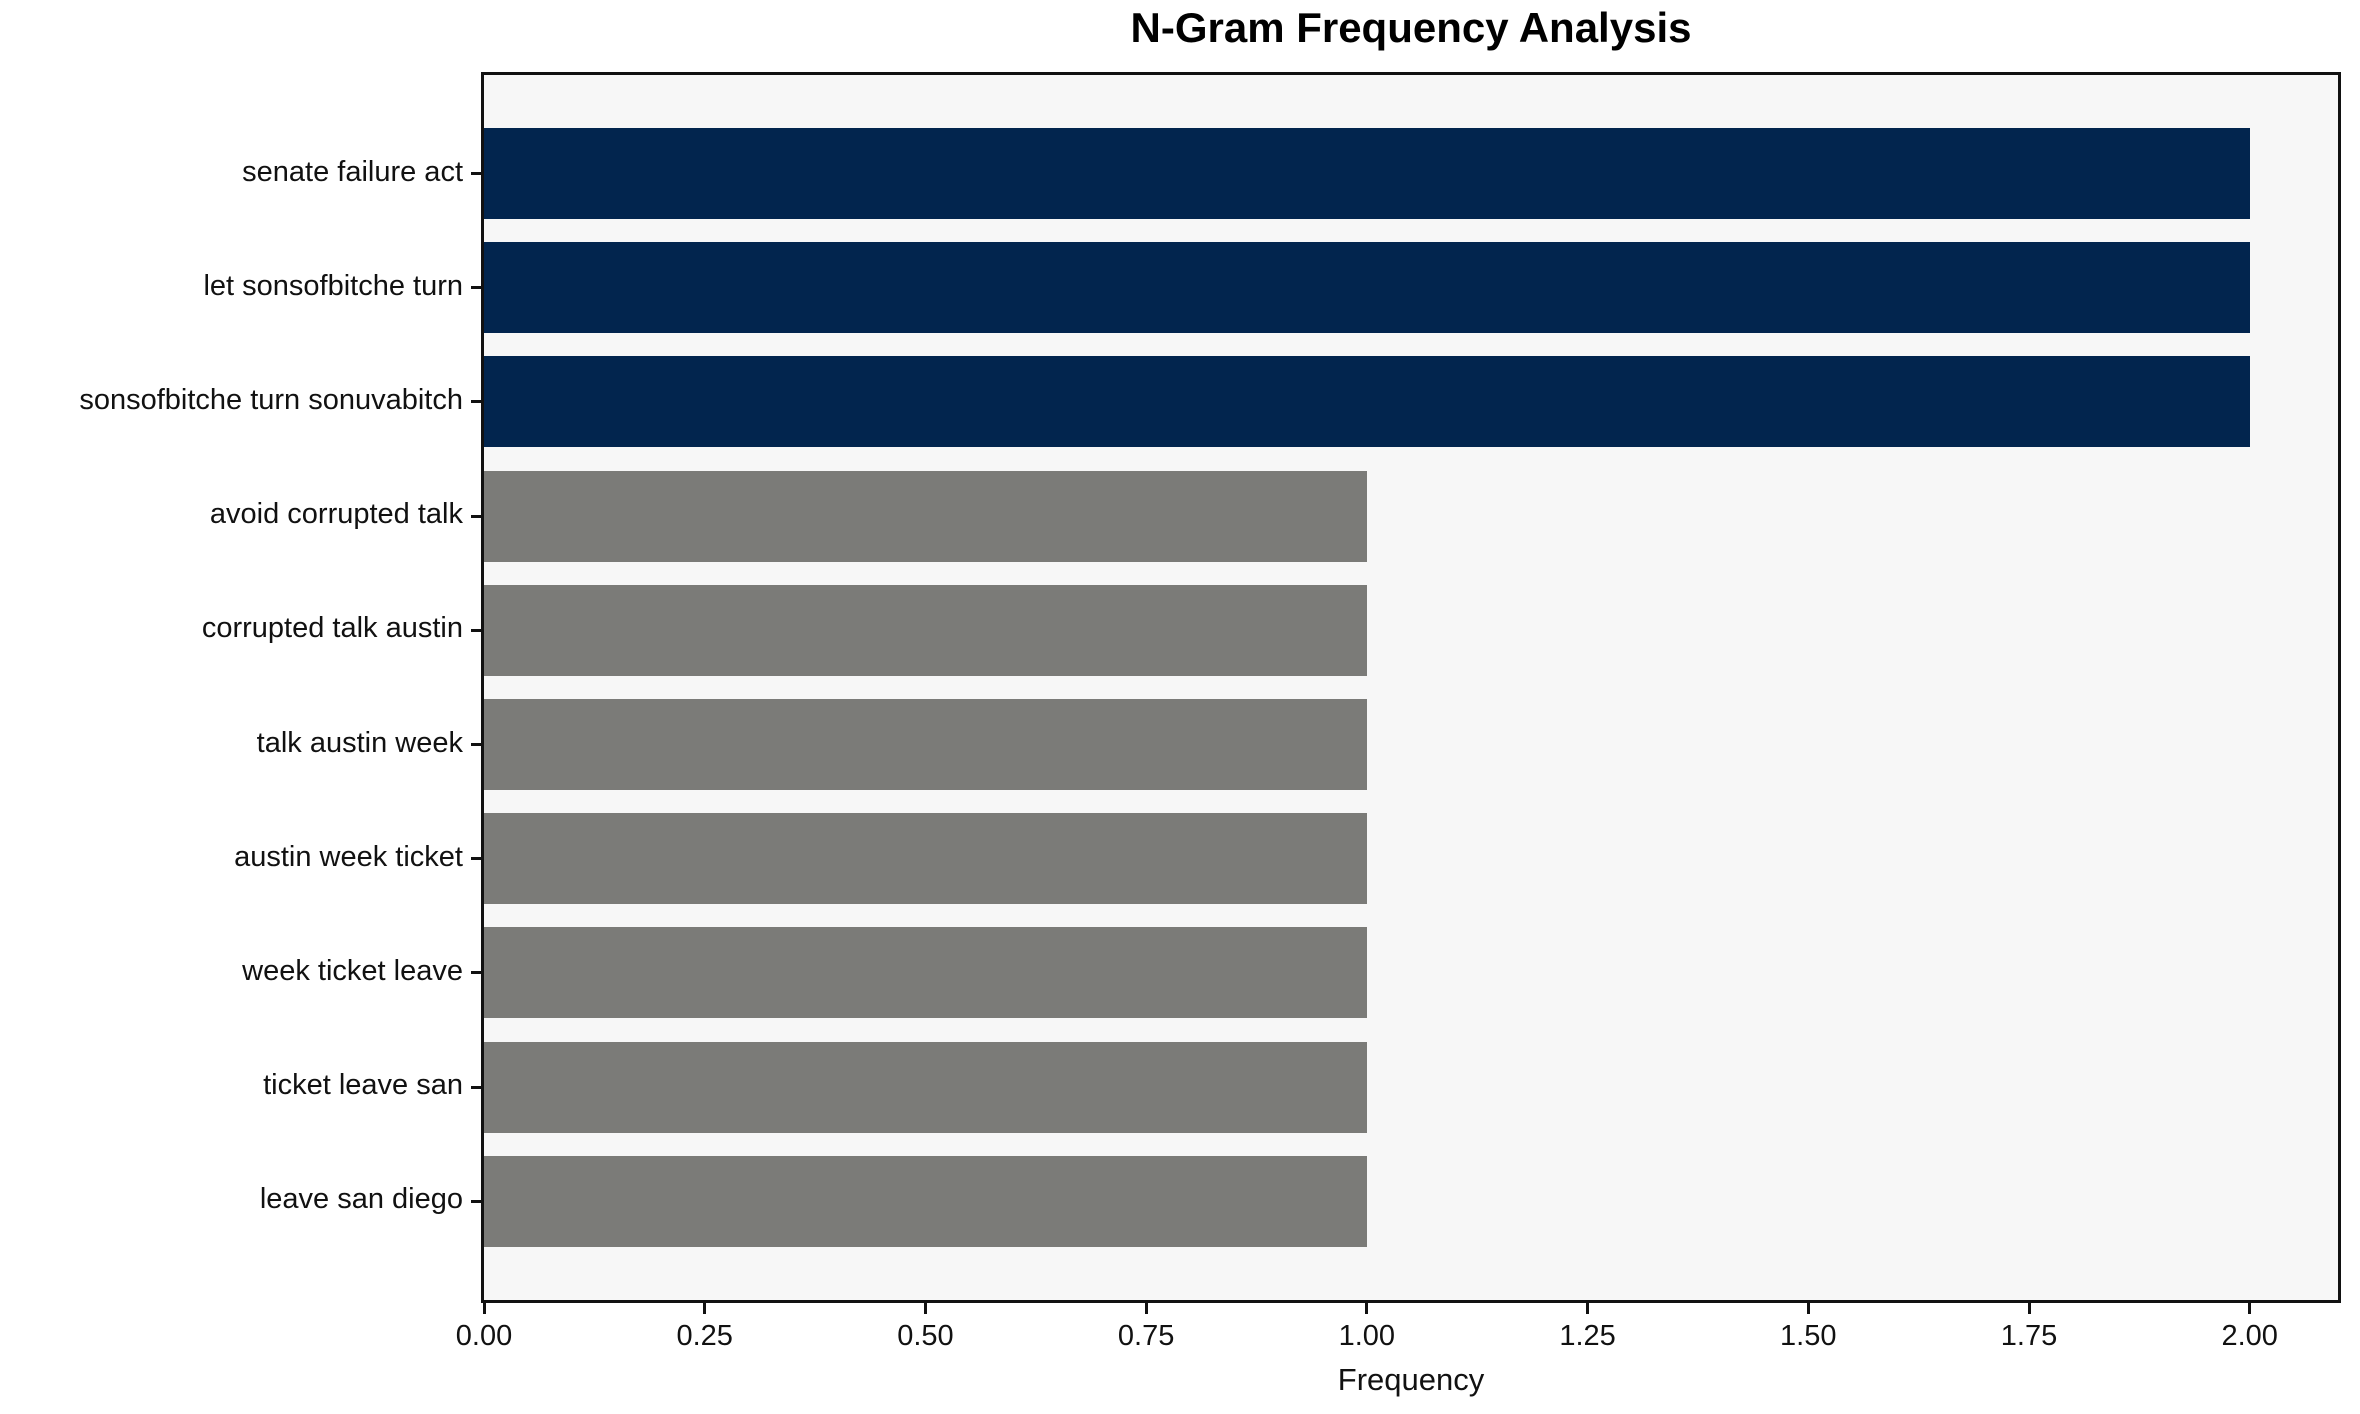 The image size is (2360, 1414). What do you see at coordinates (1367, 402) in the screenshot?
I see `bar-sonsofbitche-turn-sonuvabitch` at bounding box center [1367, 402].